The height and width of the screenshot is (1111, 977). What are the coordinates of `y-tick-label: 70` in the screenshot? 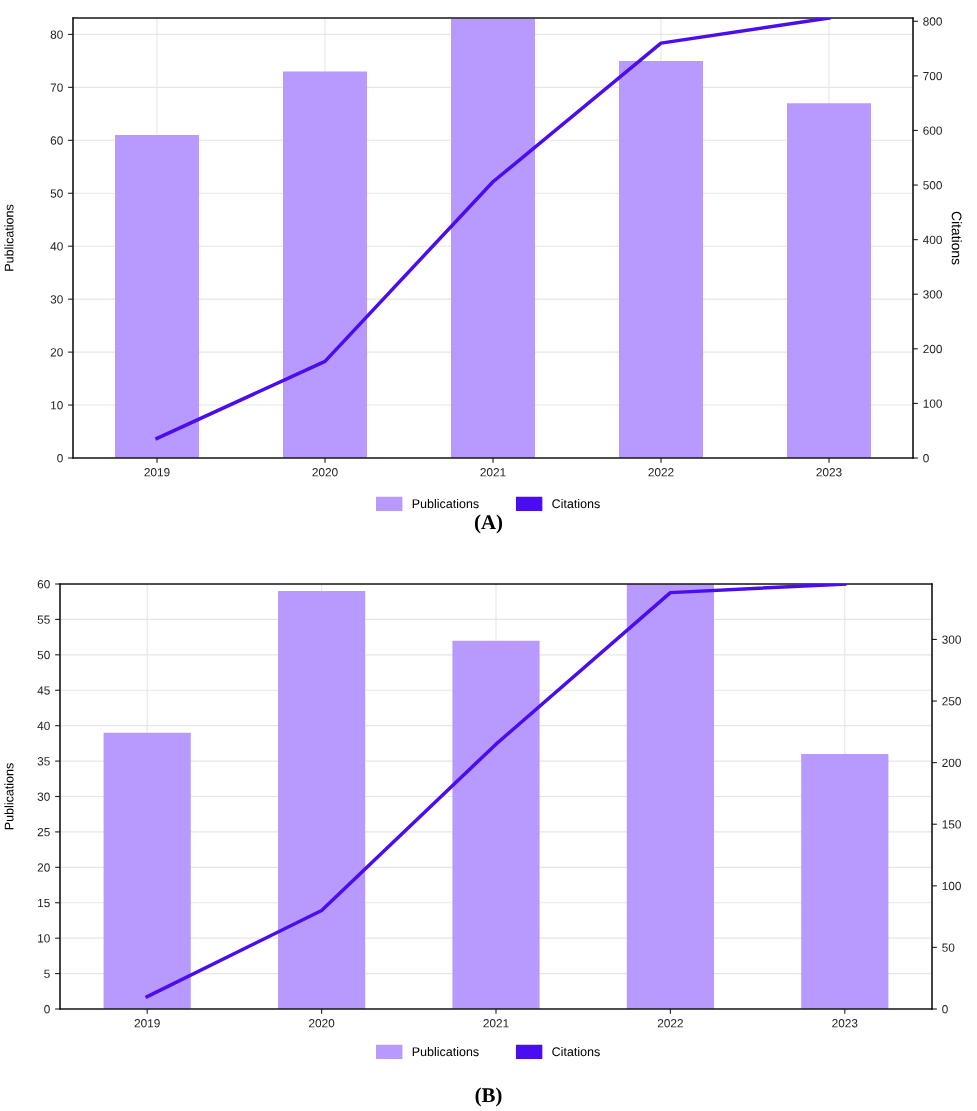 It's located at (56, 87).